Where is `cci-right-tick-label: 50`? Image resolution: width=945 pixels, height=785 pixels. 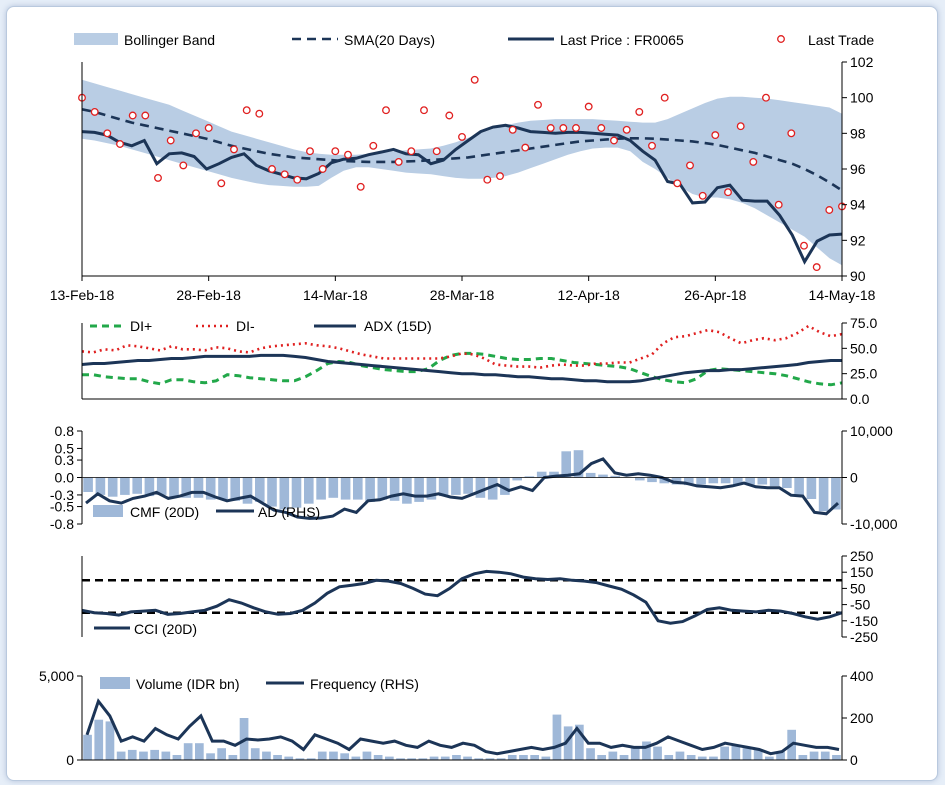
cci-right-tick-label: 50 is located at coordinates (858, 588).